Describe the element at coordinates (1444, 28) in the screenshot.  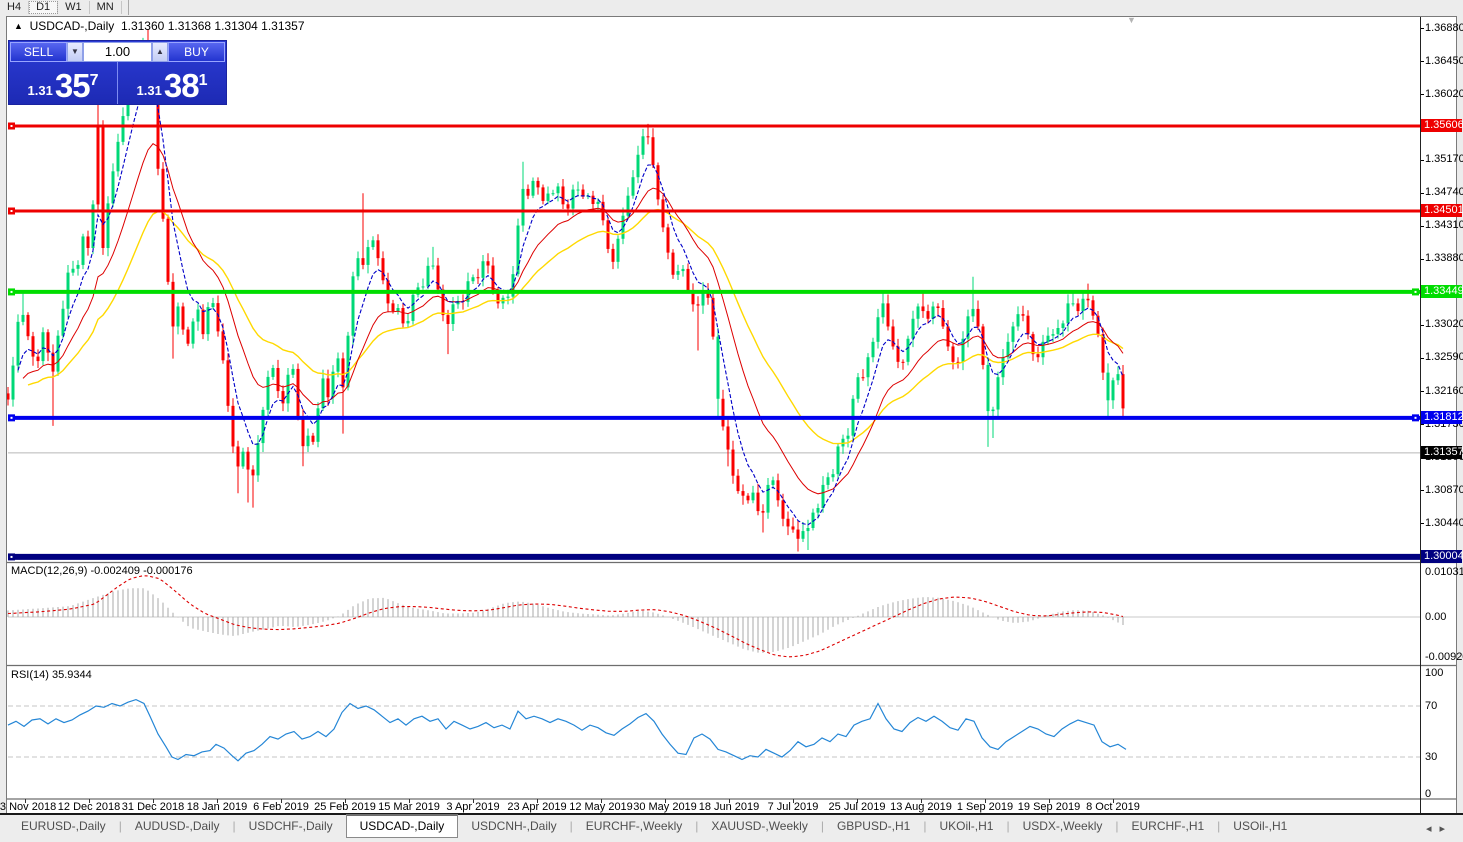
I see `price-axis-label-1.36880: 1.36880` at that location.